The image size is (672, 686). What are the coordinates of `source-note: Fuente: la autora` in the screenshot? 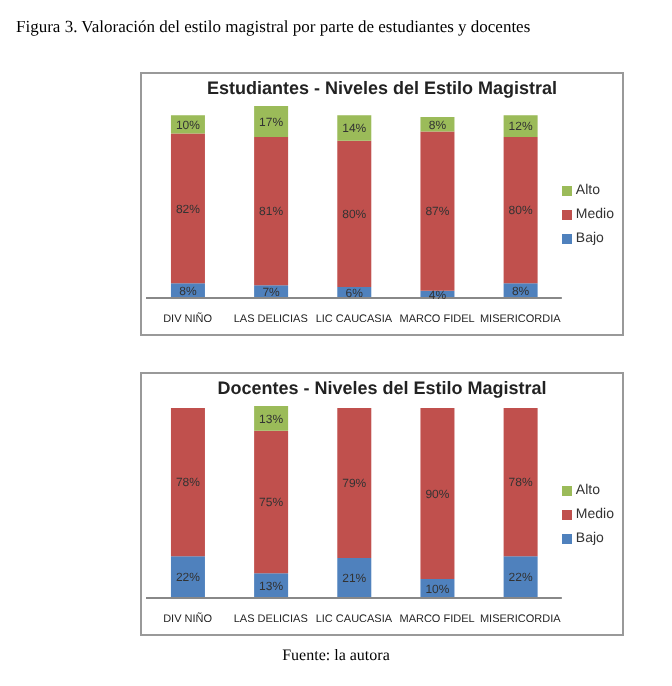 It's located at (336, 655).